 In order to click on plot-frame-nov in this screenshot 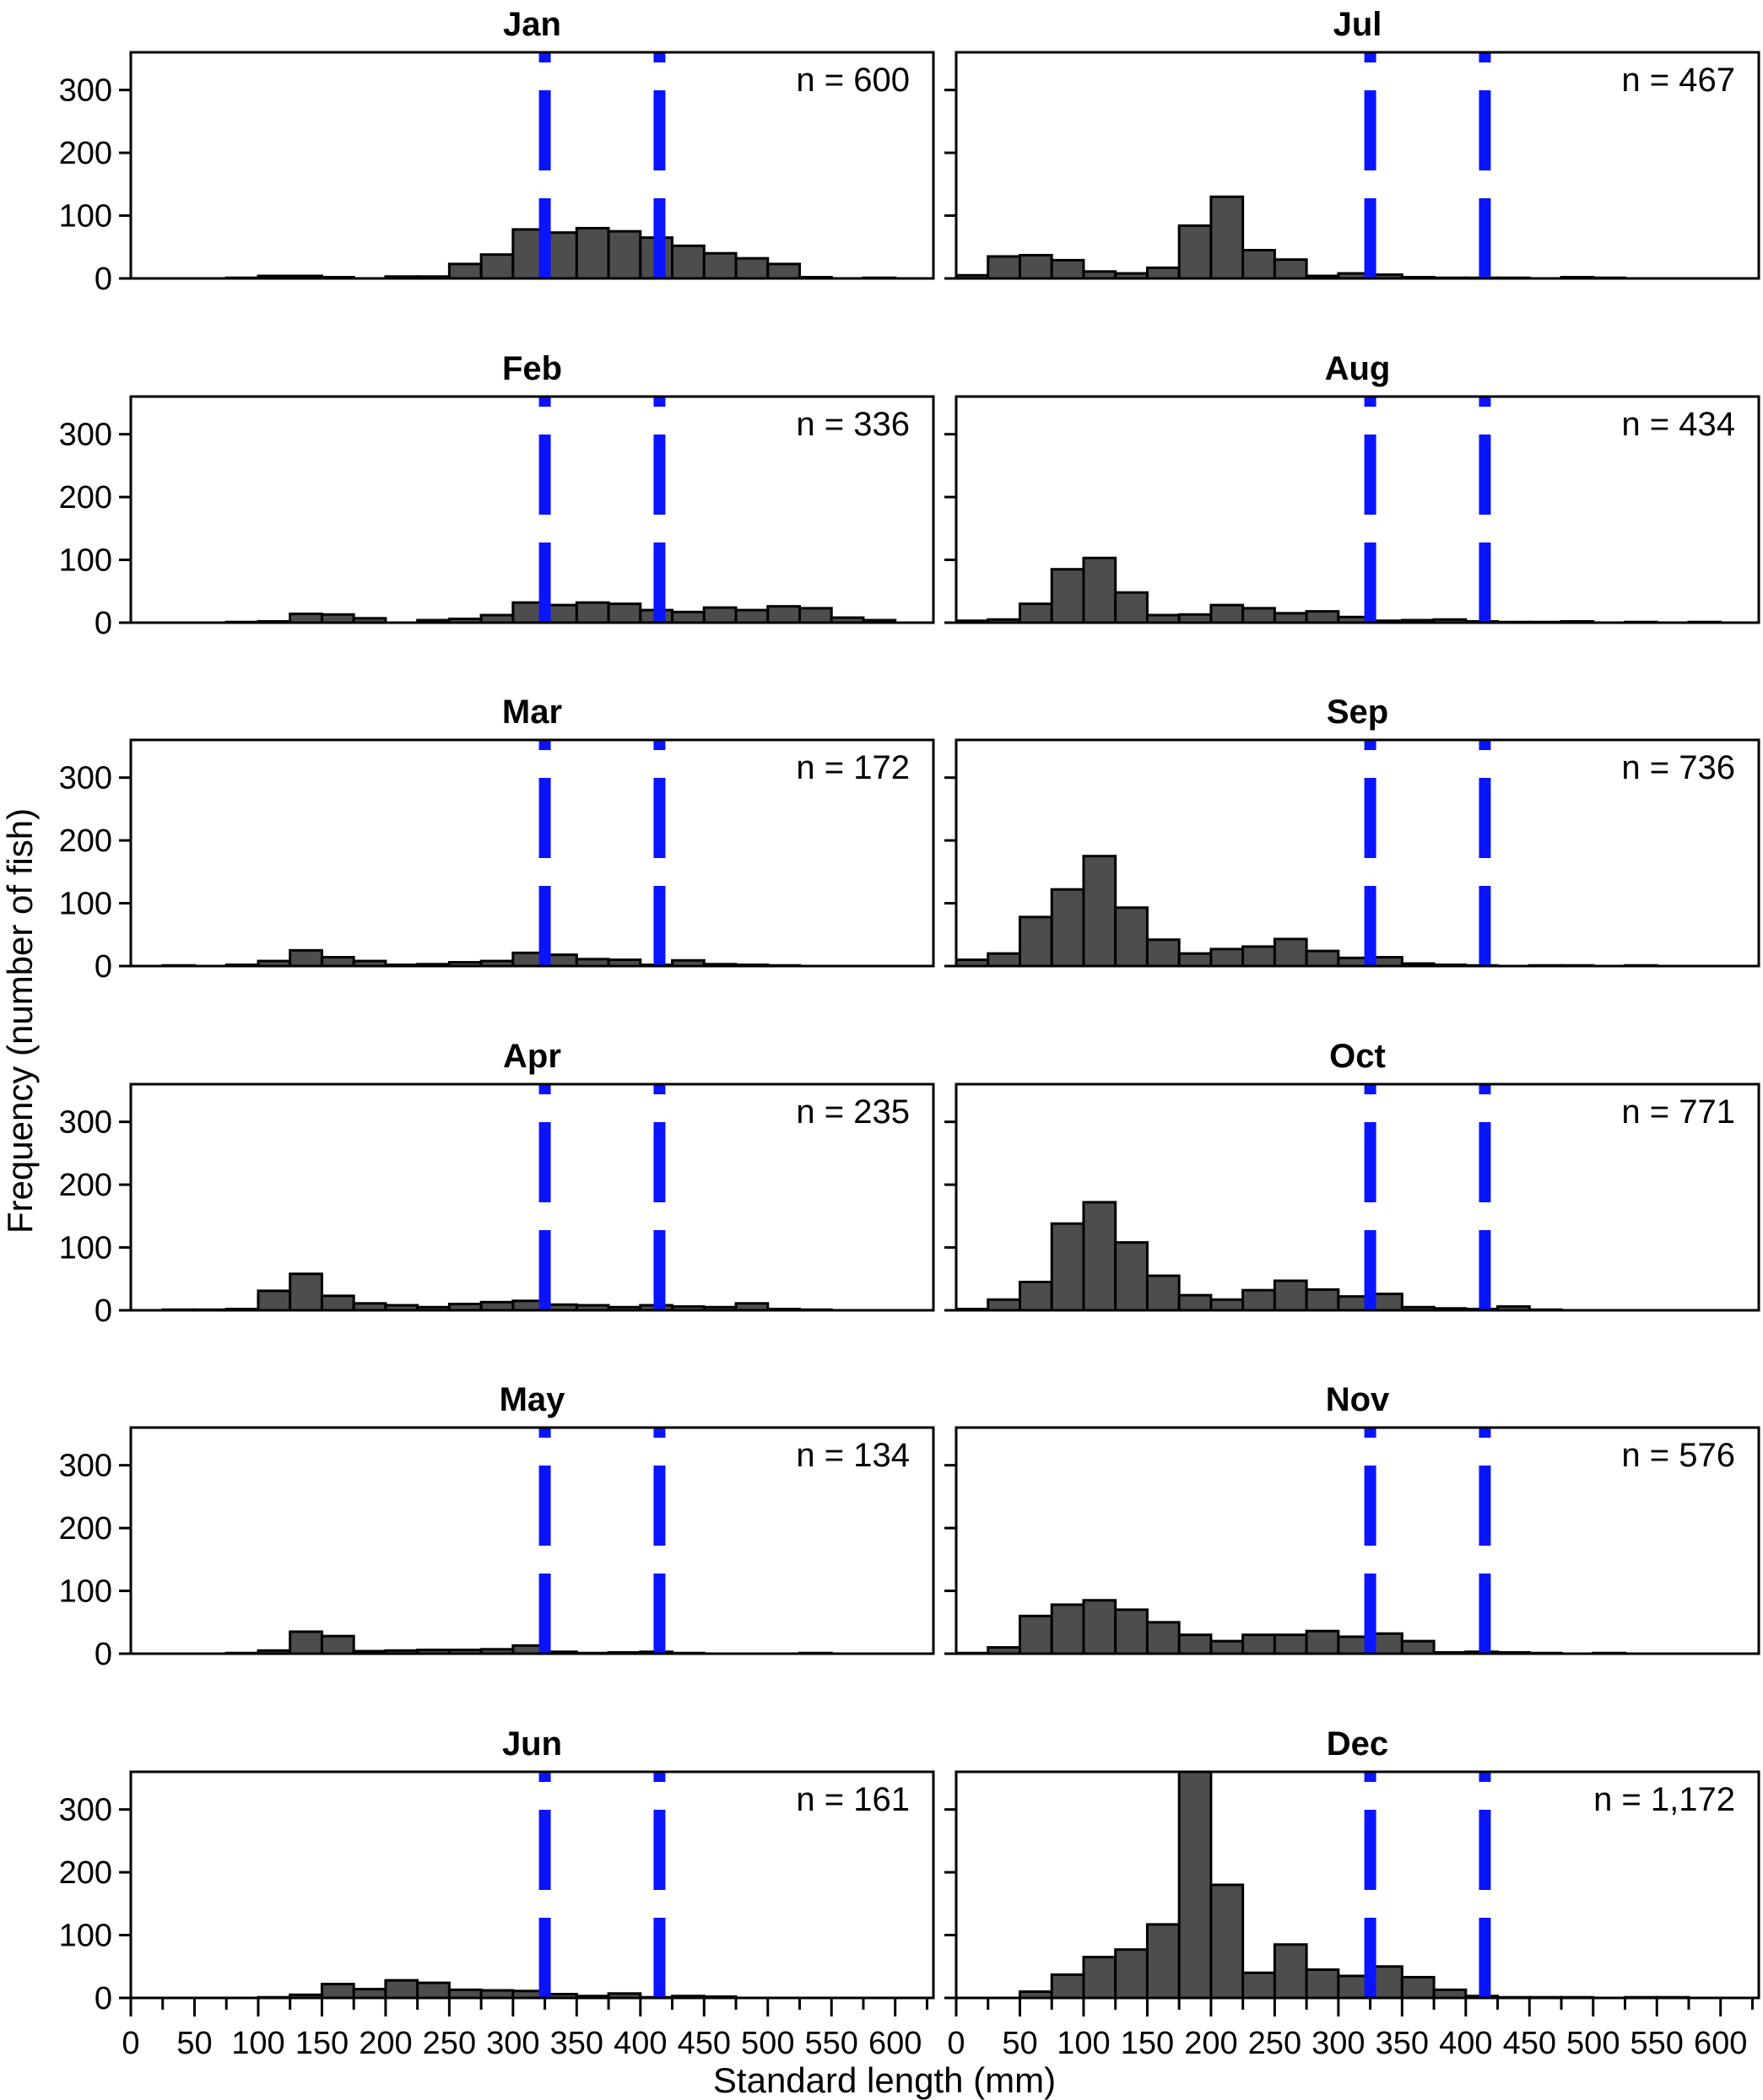, I will do `click(1357, 1540)`.